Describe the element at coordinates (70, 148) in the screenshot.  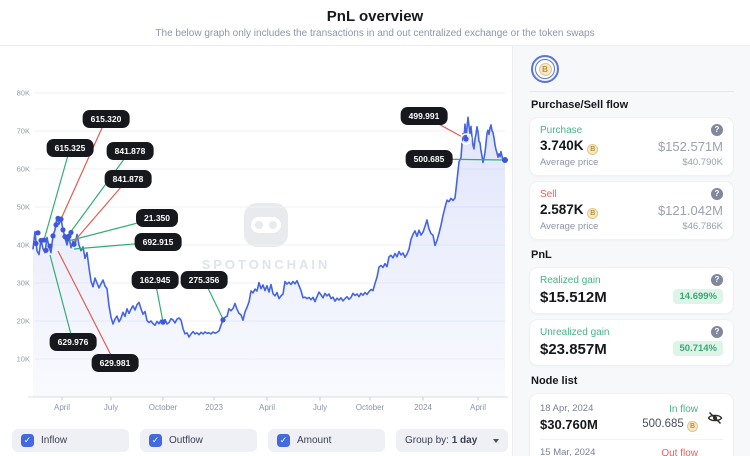
I see `transaction-annotation: 615.325` at that location.